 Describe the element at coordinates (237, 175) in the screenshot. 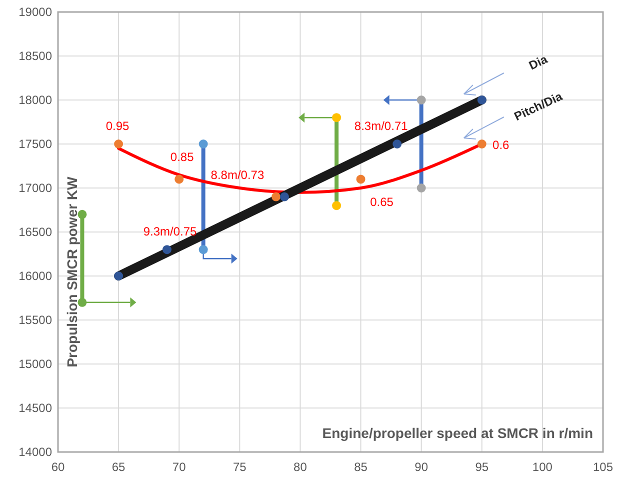

I see `annotation: 8.8m/0.73` at that location.